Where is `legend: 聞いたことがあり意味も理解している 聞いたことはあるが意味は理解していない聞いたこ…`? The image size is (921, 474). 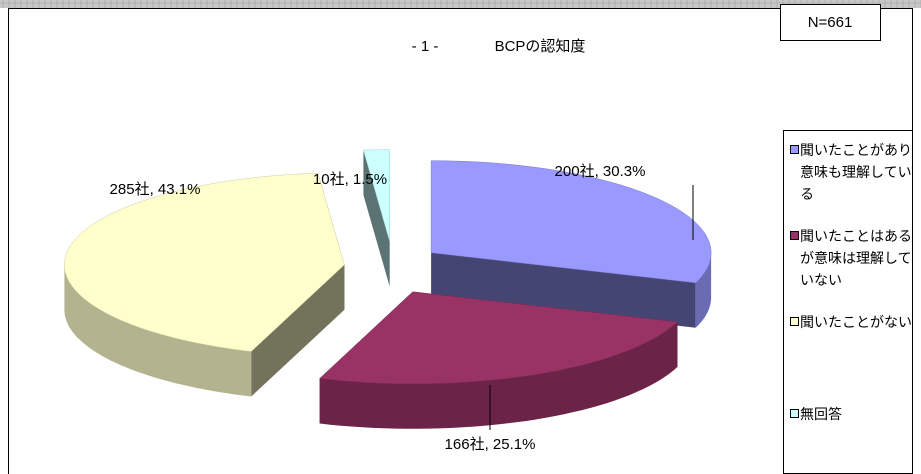
legend: 聞いたことがあり意味も理解している 聞いたことはあるが意味は理解していない聞いたこ… is located at coordinates (848, 302).